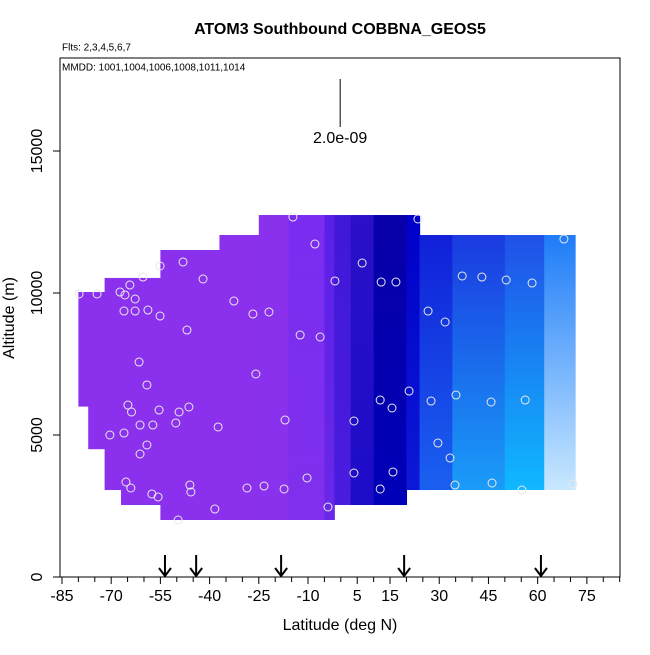 This screenshot has width=650, height=655. Describe the element at coordinates (37, 576) in the screenshot. I see `y-tick-label: 0` at that location.